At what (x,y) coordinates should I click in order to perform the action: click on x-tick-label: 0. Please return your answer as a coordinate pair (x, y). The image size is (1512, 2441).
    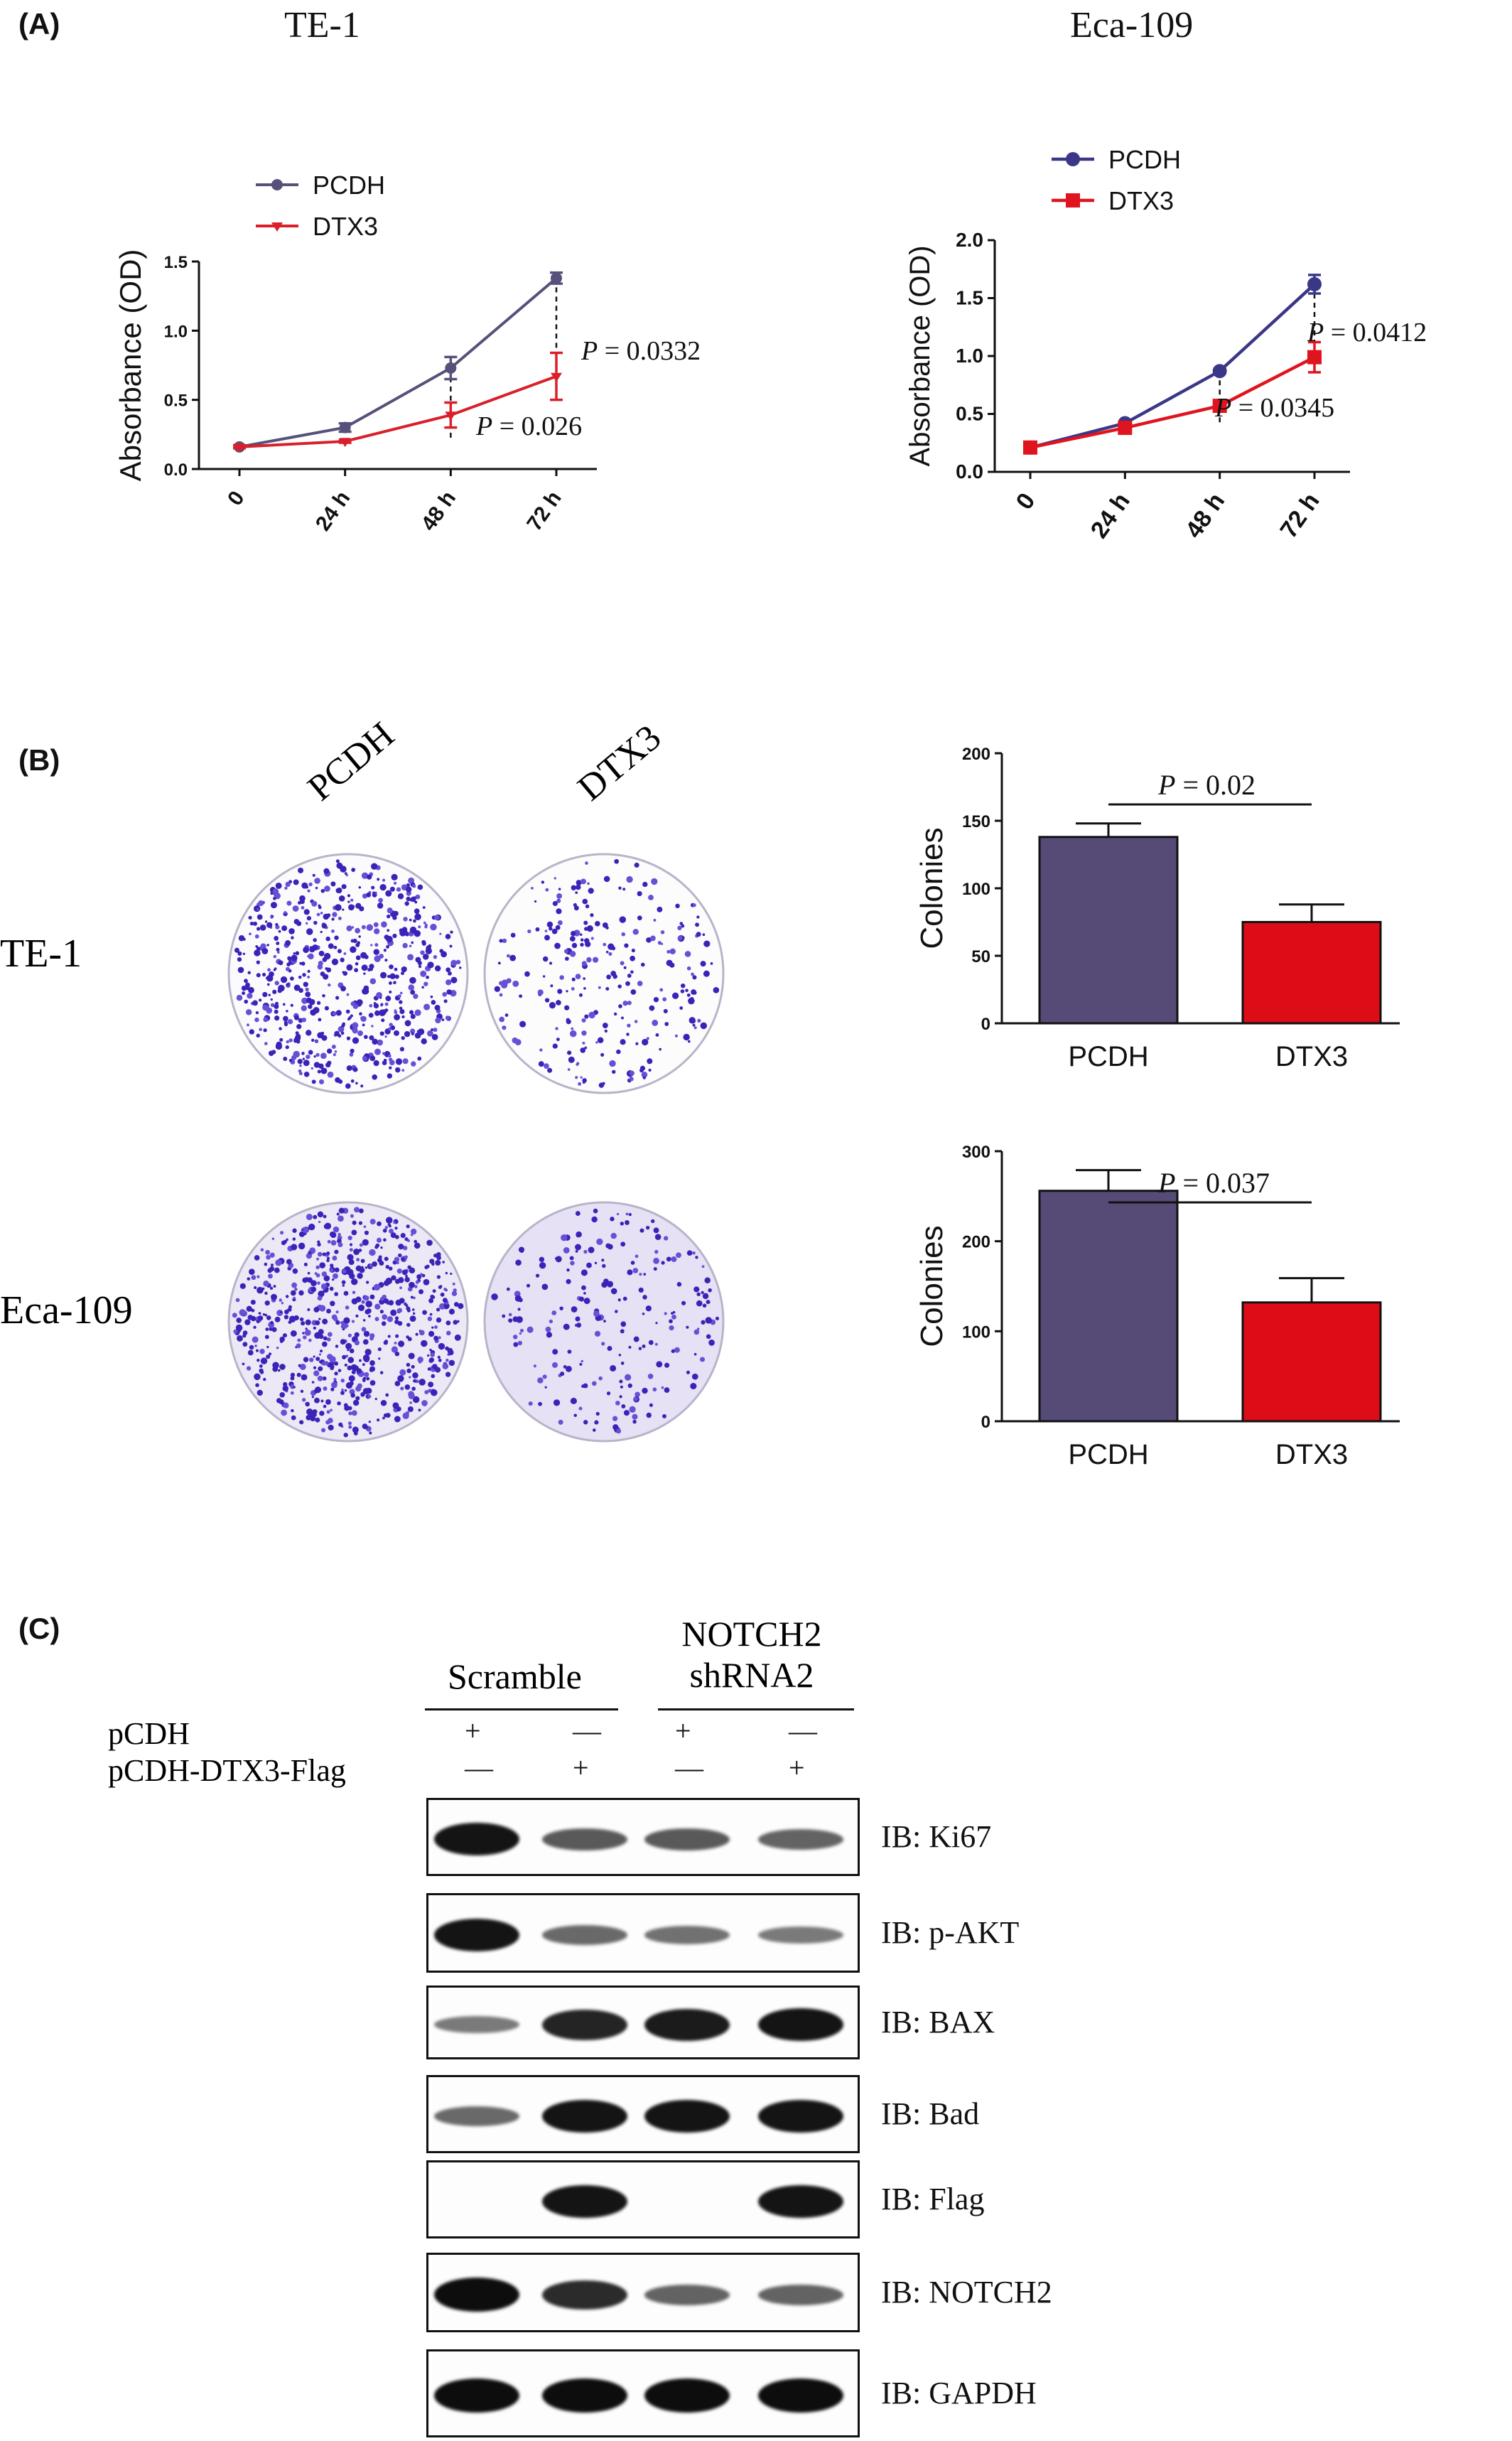
    Looking at the image, I should click on (236, 499).